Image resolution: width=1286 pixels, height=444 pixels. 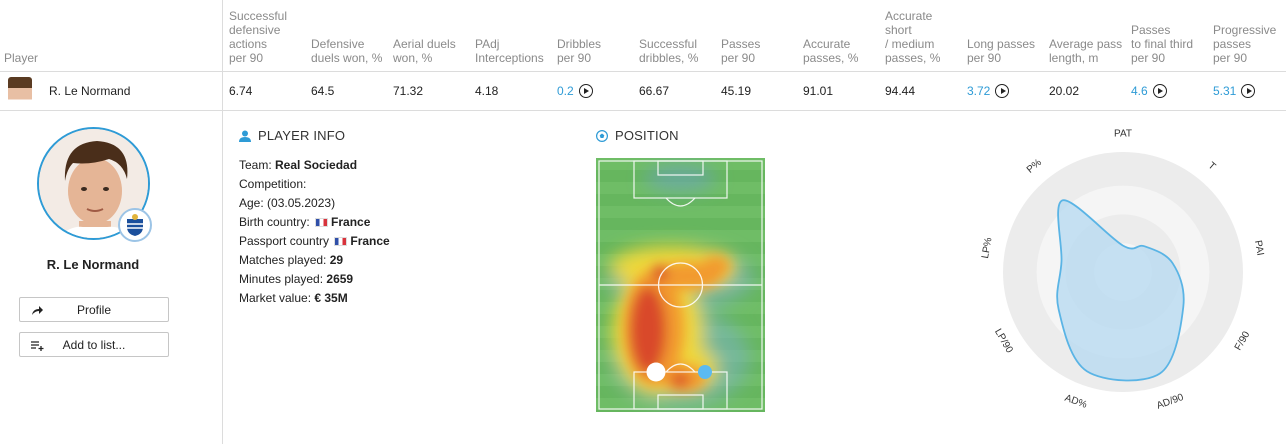 I want to click on radar-axis-label: P%, so click(x=1034, y=166).